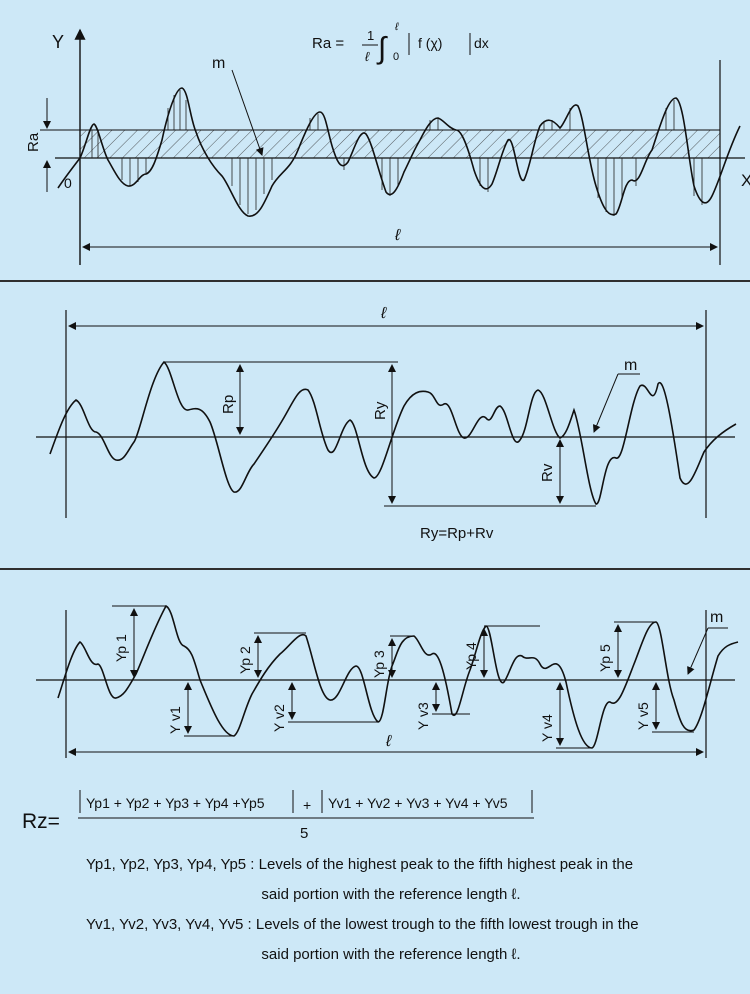  What do you see at coordinates (58, 42) in the screenshot?
I see `y-axis-label: Y` at bounding box center [58, 42].